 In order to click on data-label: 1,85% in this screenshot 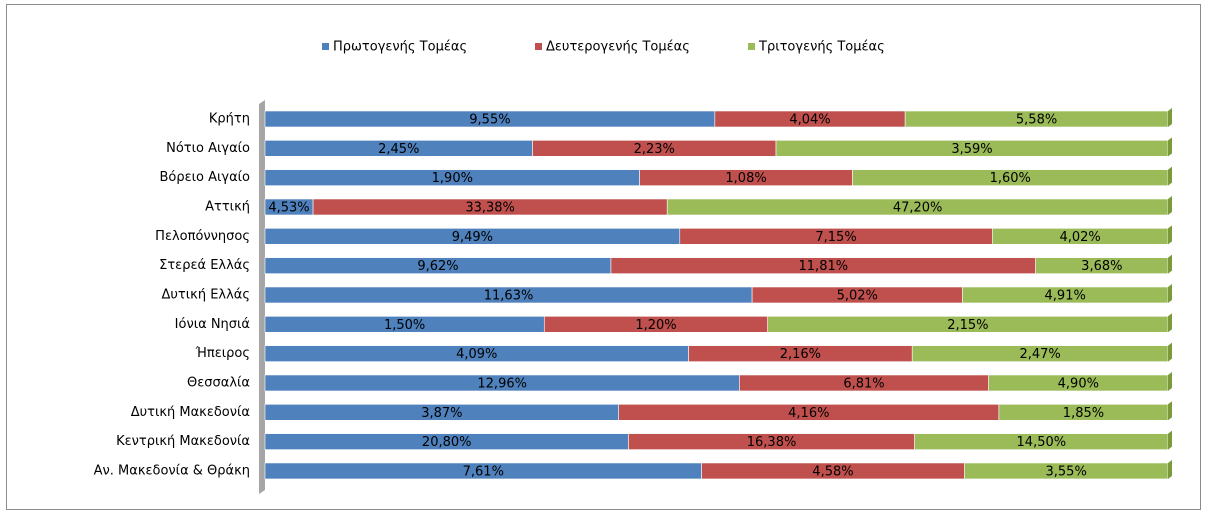, I will do `click(1083, 413)`.